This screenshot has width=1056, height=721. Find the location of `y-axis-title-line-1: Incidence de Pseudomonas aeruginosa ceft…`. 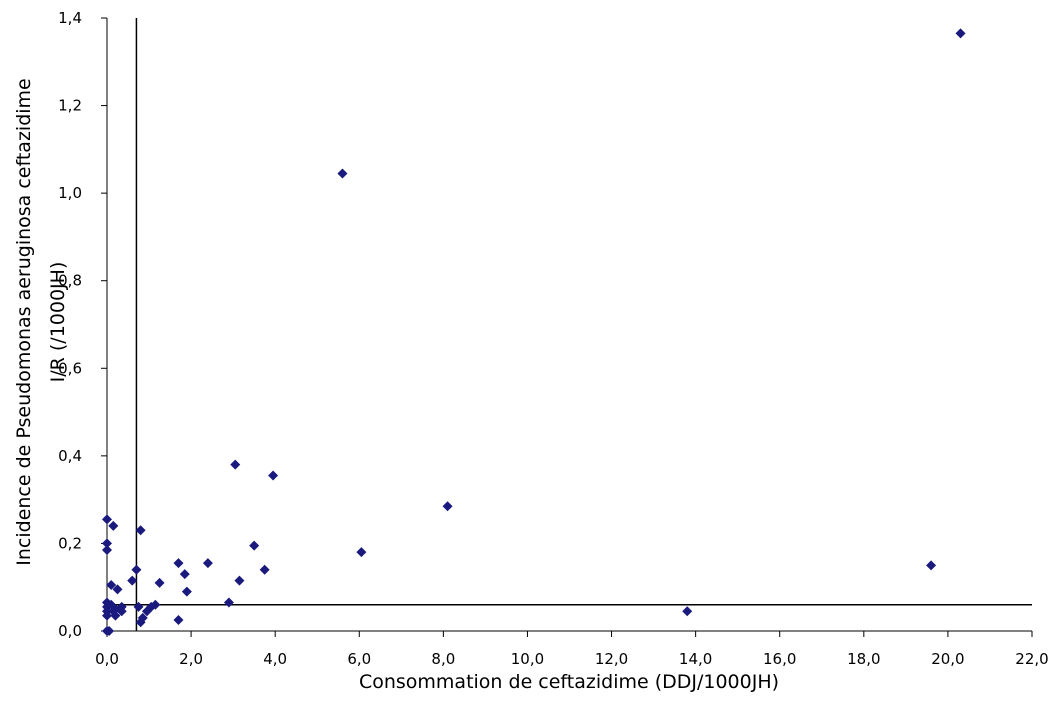

y-axis-title-line-1: Incidence de Pseudomonas aeruginosa ceft… is located at coordinates (24, 321).